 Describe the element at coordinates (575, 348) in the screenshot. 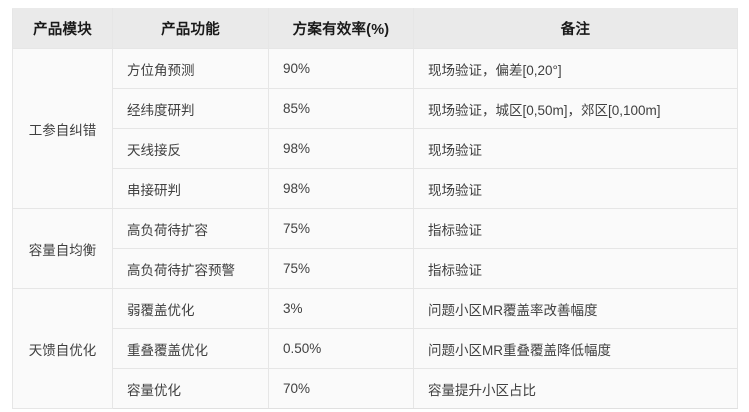

I see `cell-remark: 问题小区MR重叠覆盖降低幅度` at that location.